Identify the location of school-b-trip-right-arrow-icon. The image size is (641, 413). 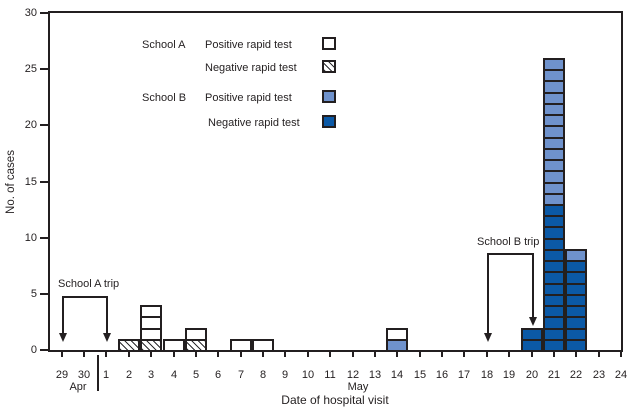
(532, 321).